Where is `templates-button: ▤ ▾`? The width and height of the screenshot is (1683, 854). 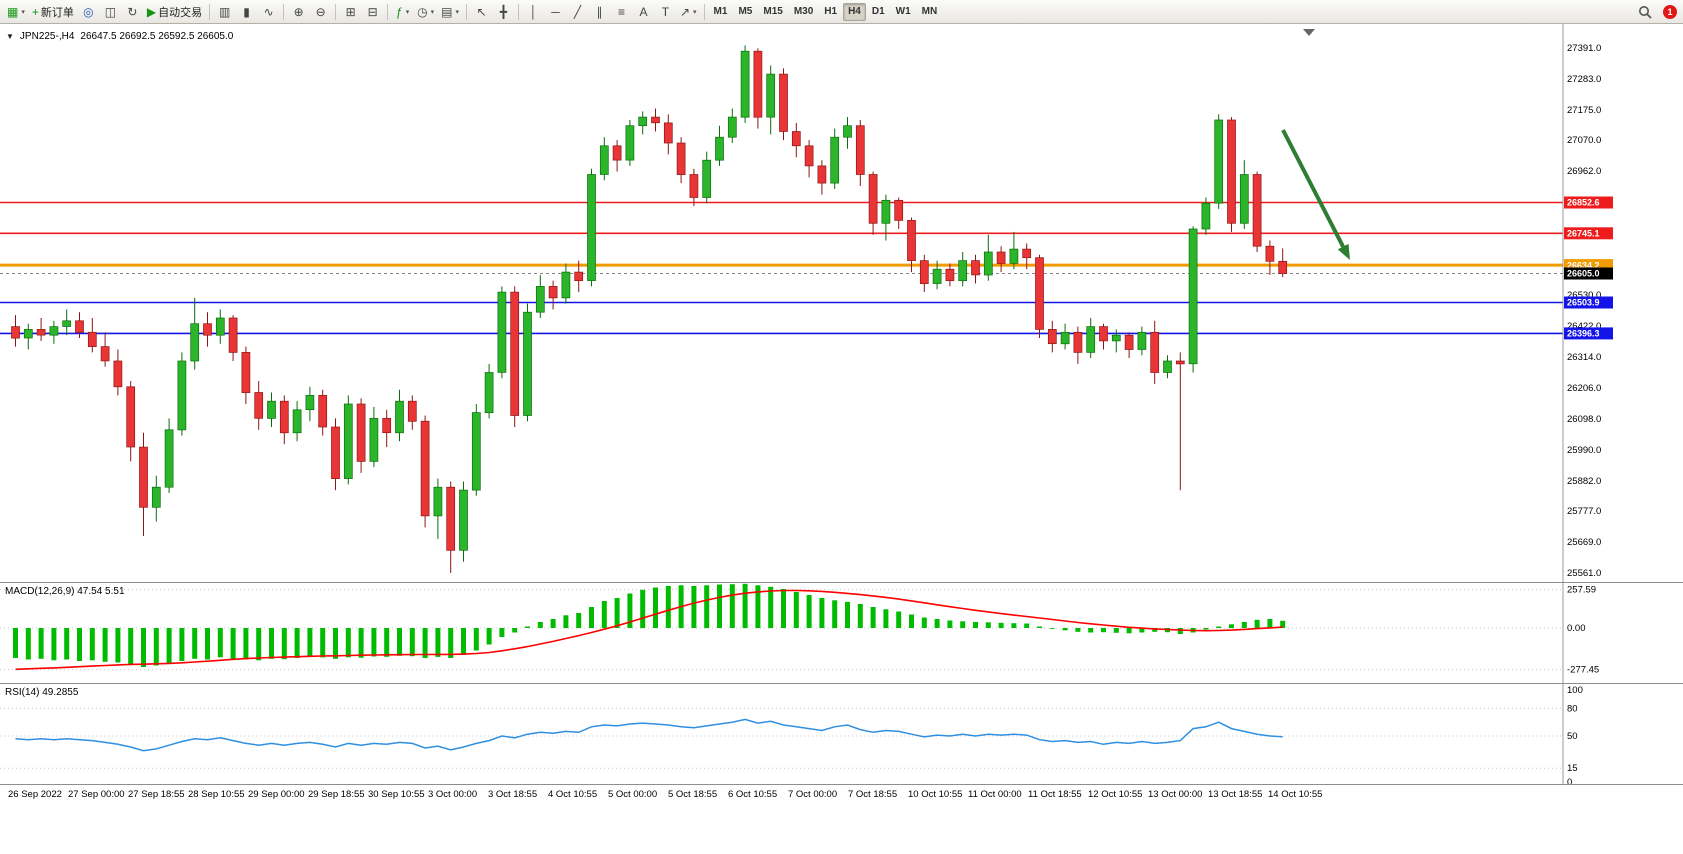 templates-button: ▤ ▾ is located at coordinates (450, 12).